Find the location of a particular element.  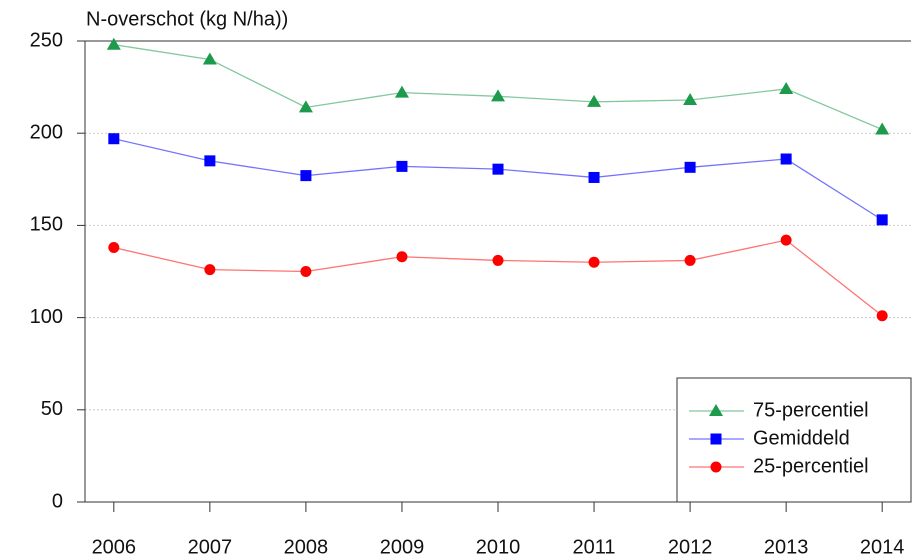

legend-label: 75-percentiel is located at coordinates (811, 410).